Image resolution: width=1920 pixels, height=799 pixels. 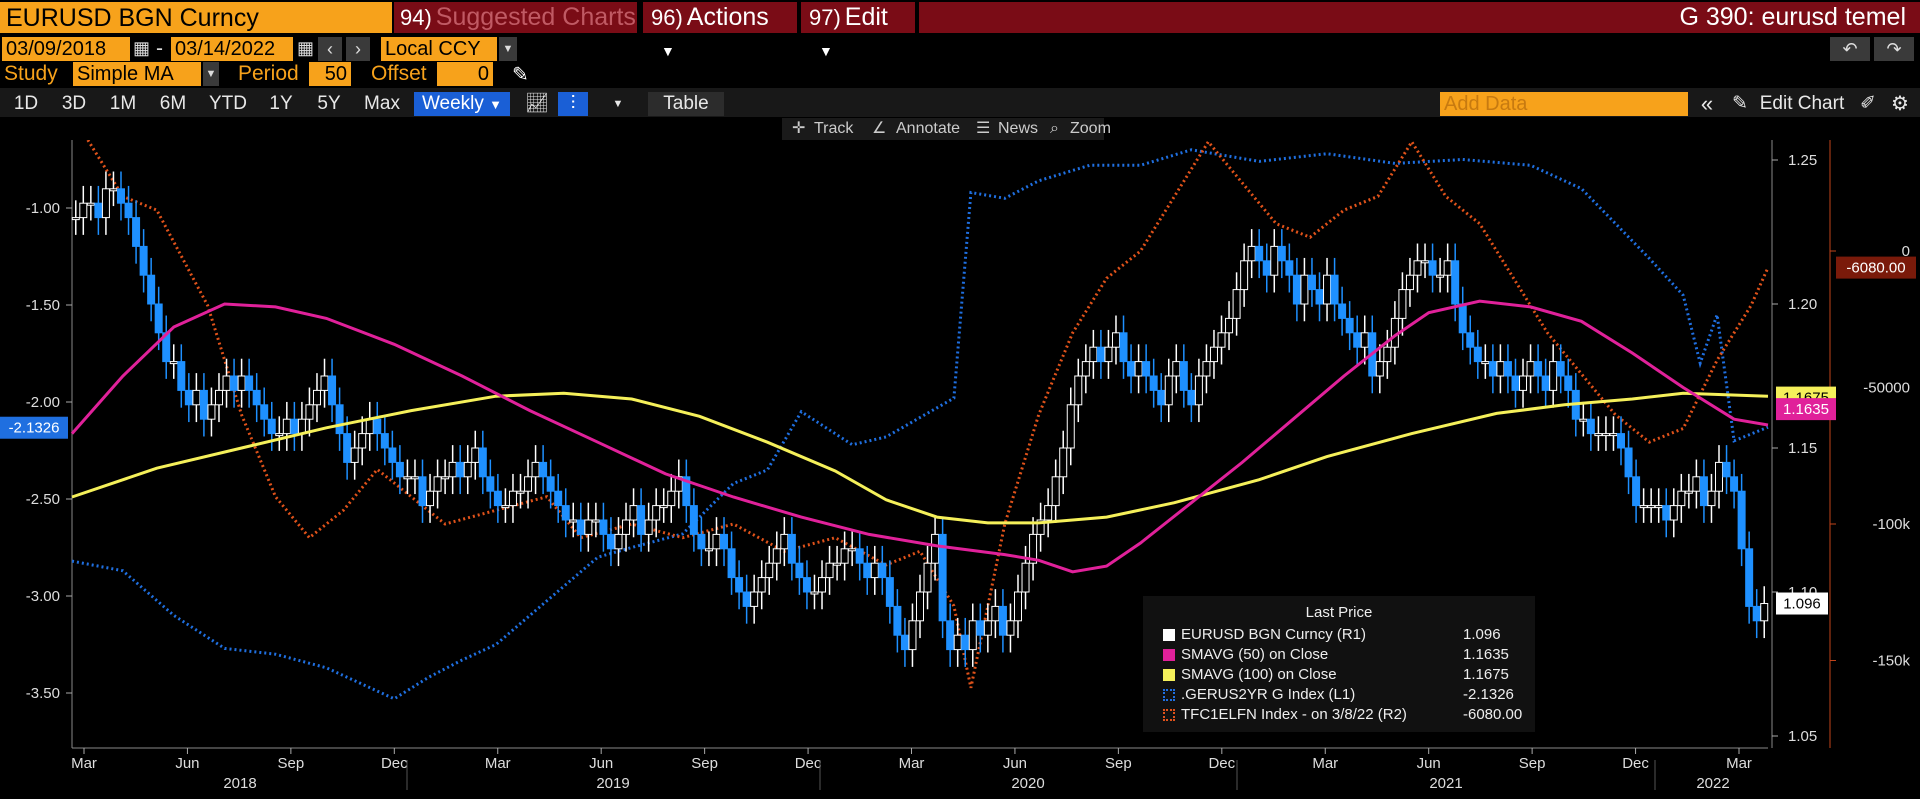 I want to click on chevron-left-icon: ‹, so click(x=330, y=49).